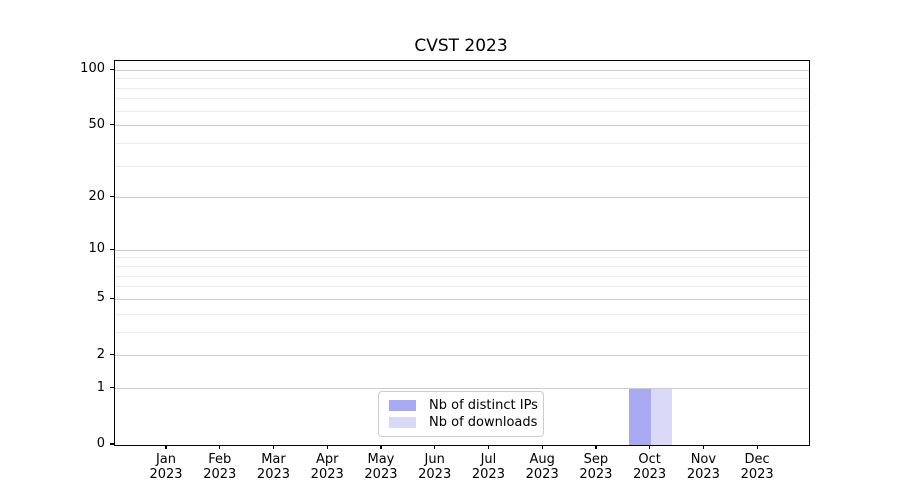 The image size is (900, 500). I want to click on x-tick-month: Mar, so click(273, 459).